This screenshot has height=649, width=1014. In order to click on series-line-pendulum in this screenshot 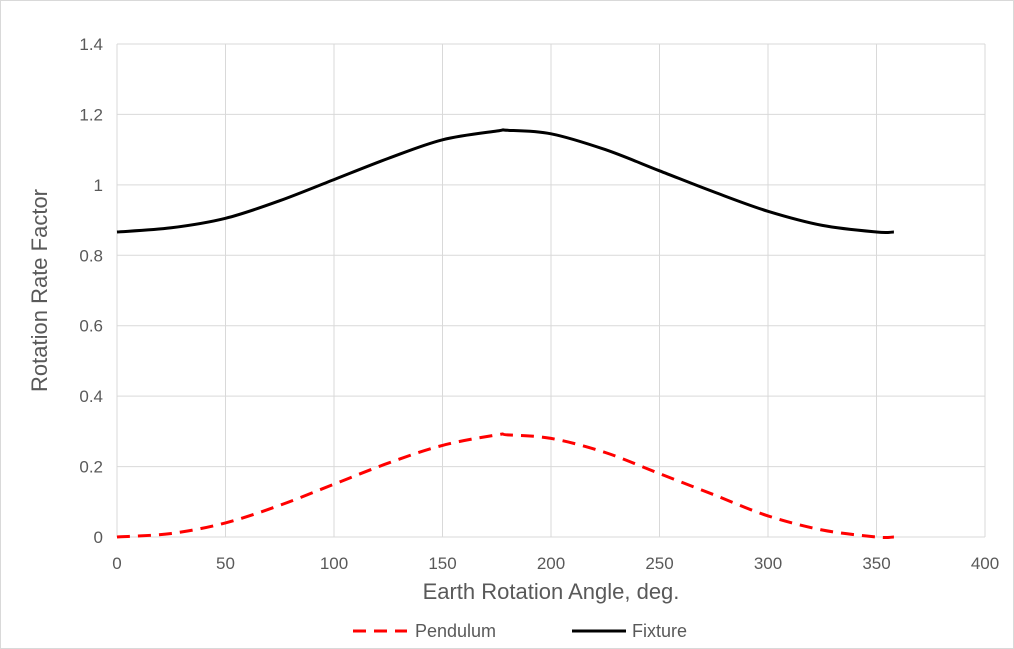, I will do `click(505, 486)`.